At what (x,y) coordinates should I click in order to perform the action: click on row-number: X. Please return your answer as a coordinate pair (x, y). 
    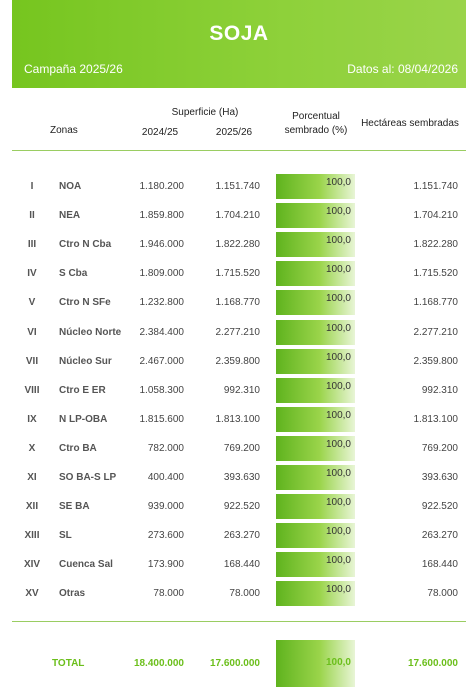
    Looking at the image, I should click on (32, 448).